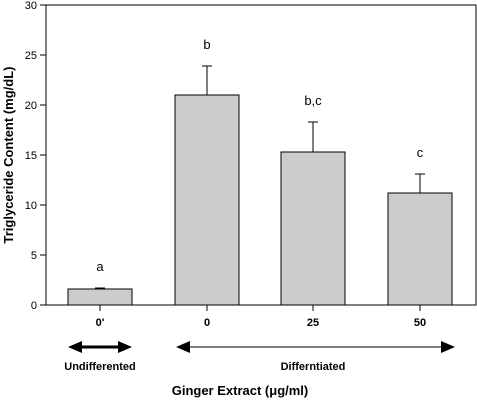 The height and width of the screenshot is (400, 477). What do you see at coordinates (31, 56) in the screenshot?
I see `y-tick-label-5: 25` at bounding box center [31, 56].